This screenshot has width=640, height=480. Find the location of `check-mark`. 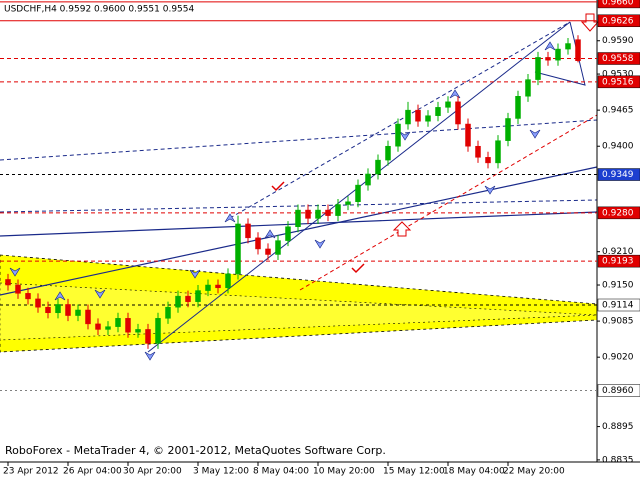

check-mark is located at coordinates (278, 186).